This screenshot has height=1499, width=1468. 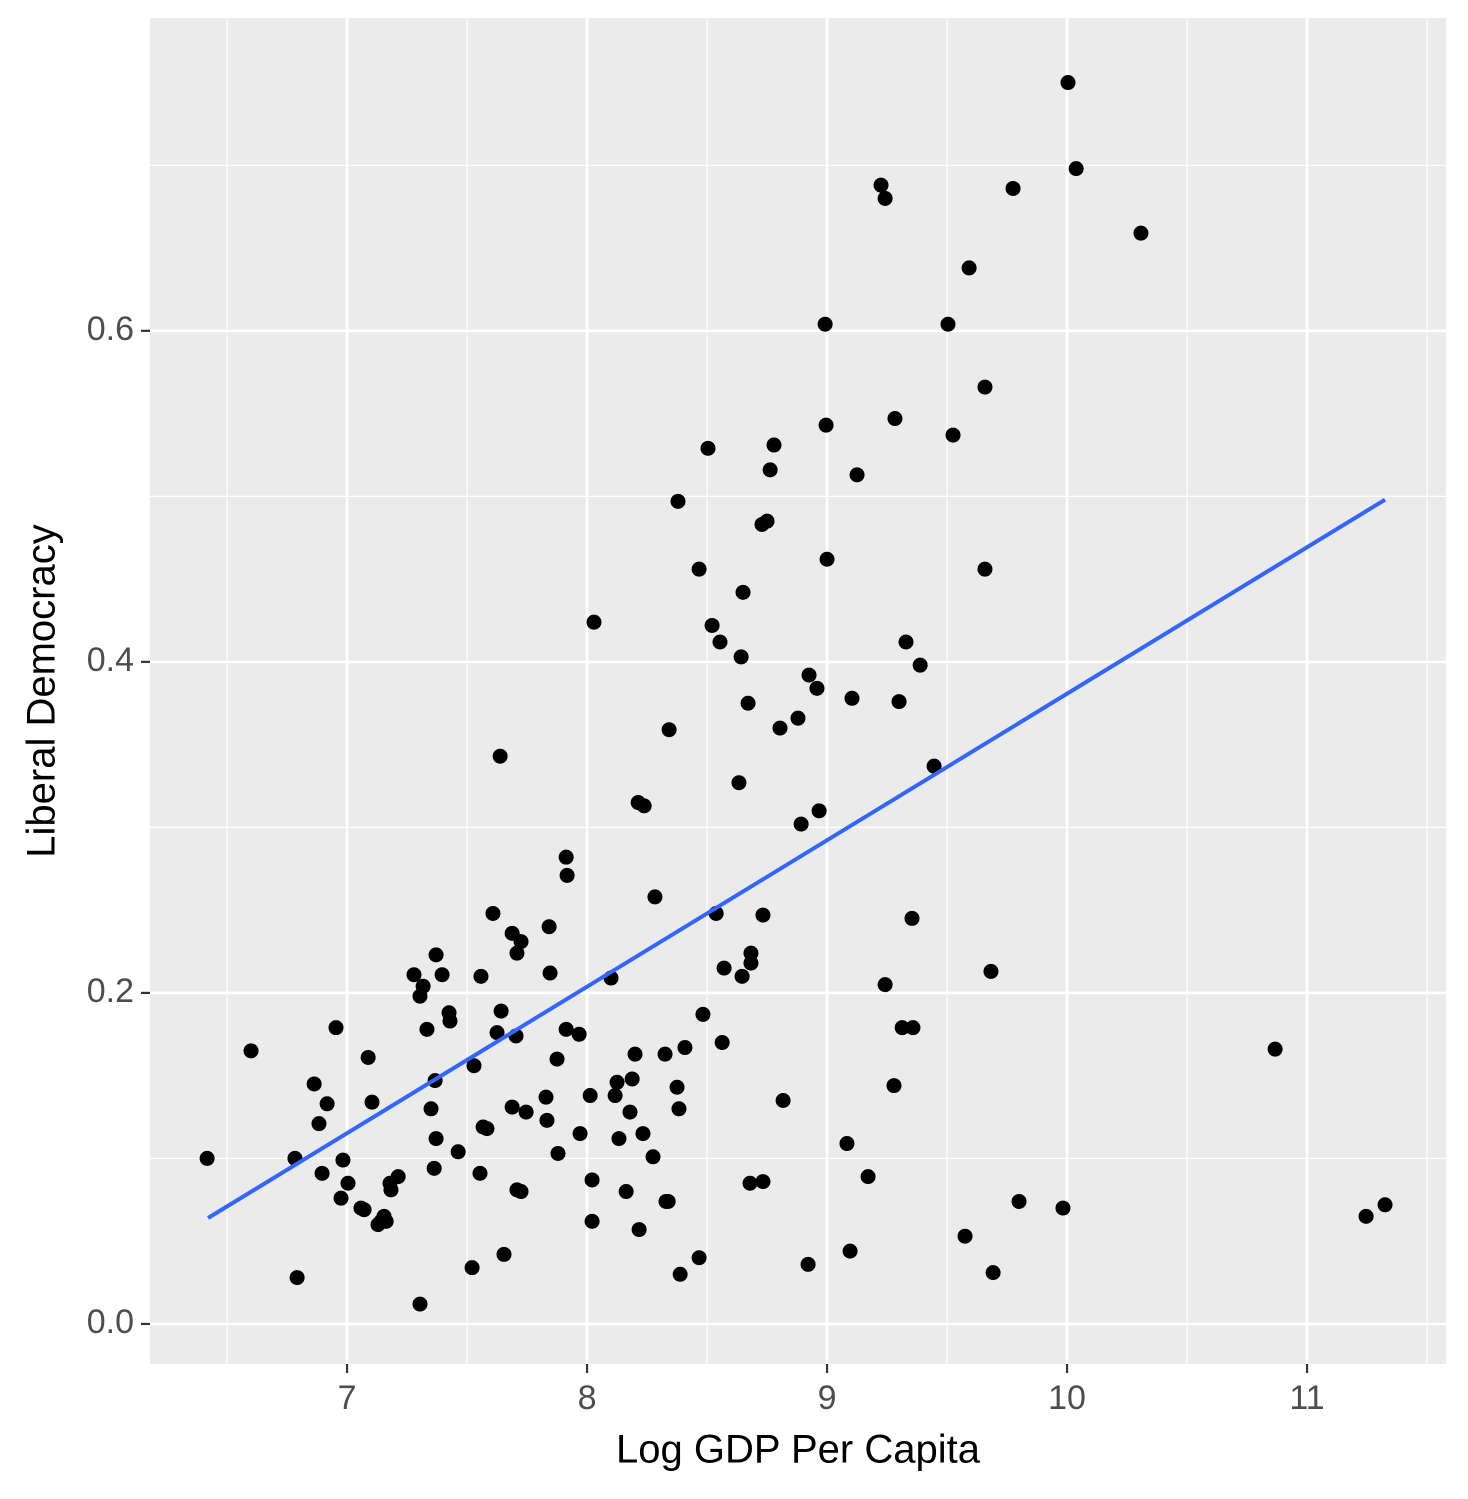 I want to click on y-tick-label: 0.0, so click(x=110, y=1322).